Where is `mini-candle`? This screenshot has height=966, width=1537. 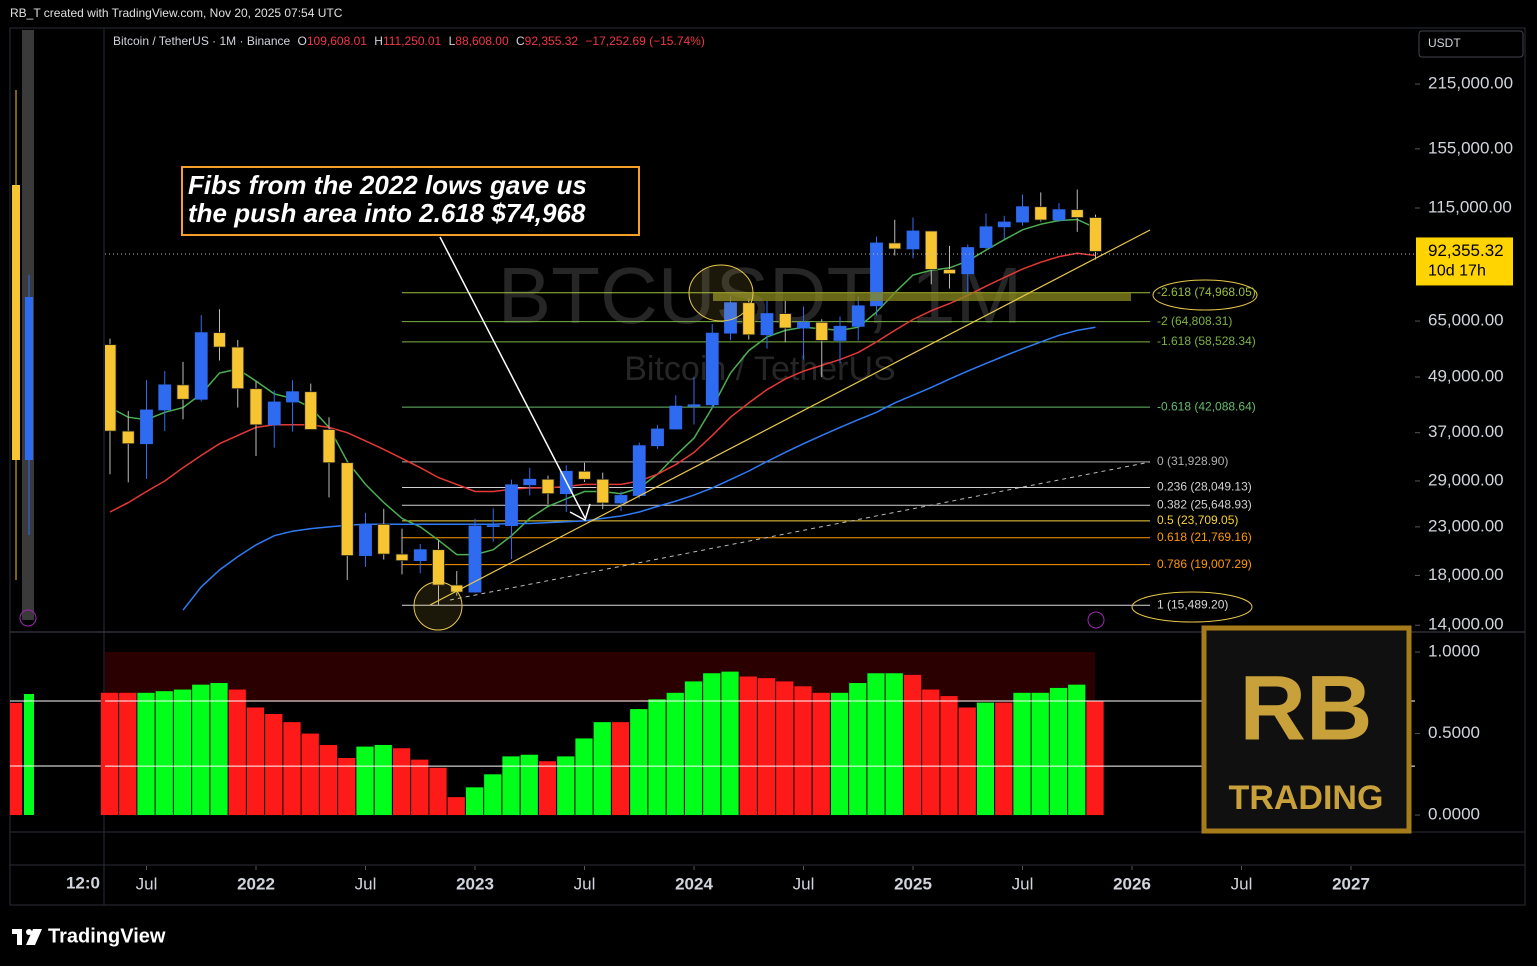 mini-candle is located at coordinates (16, 322).